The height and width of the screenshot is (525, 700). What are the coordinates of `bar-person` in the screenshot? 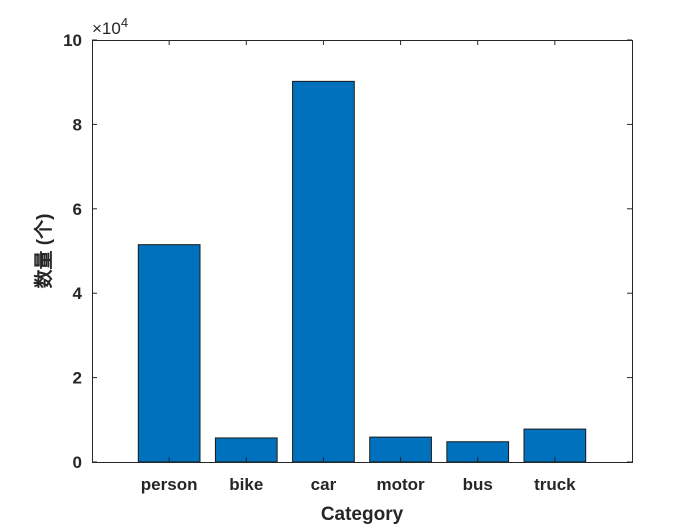 It's located at (169, 353).